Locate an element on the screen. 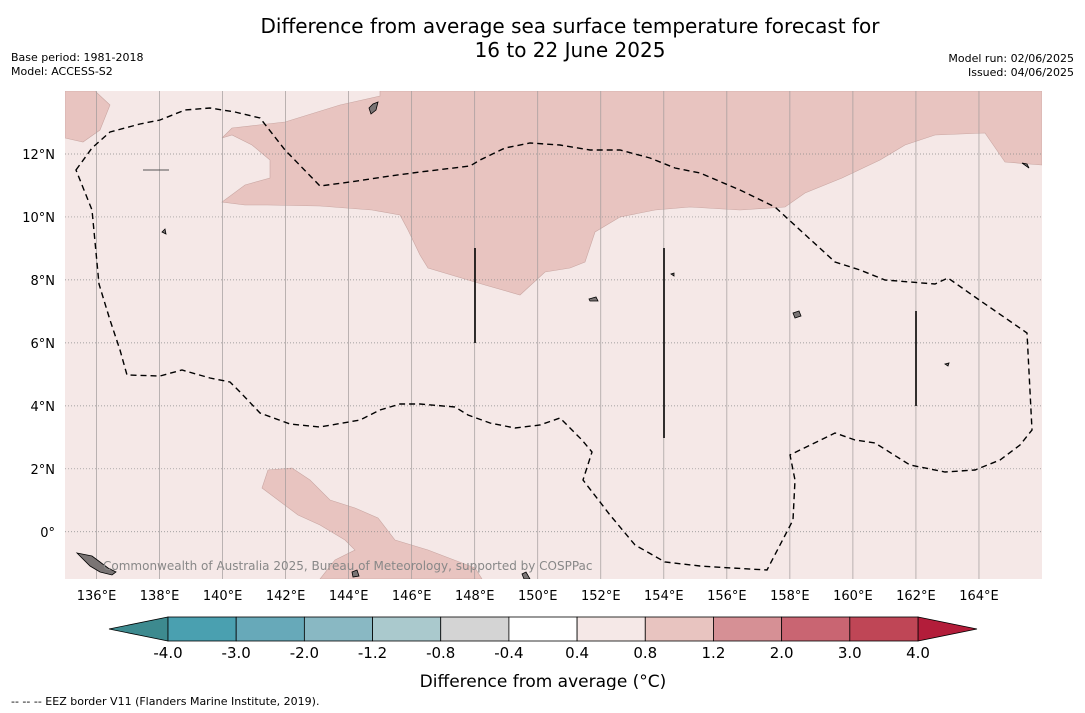 This screenshot has height=713, width=1085. colorbar-tick-label: -0.8 is located at coordinates (440, 653).